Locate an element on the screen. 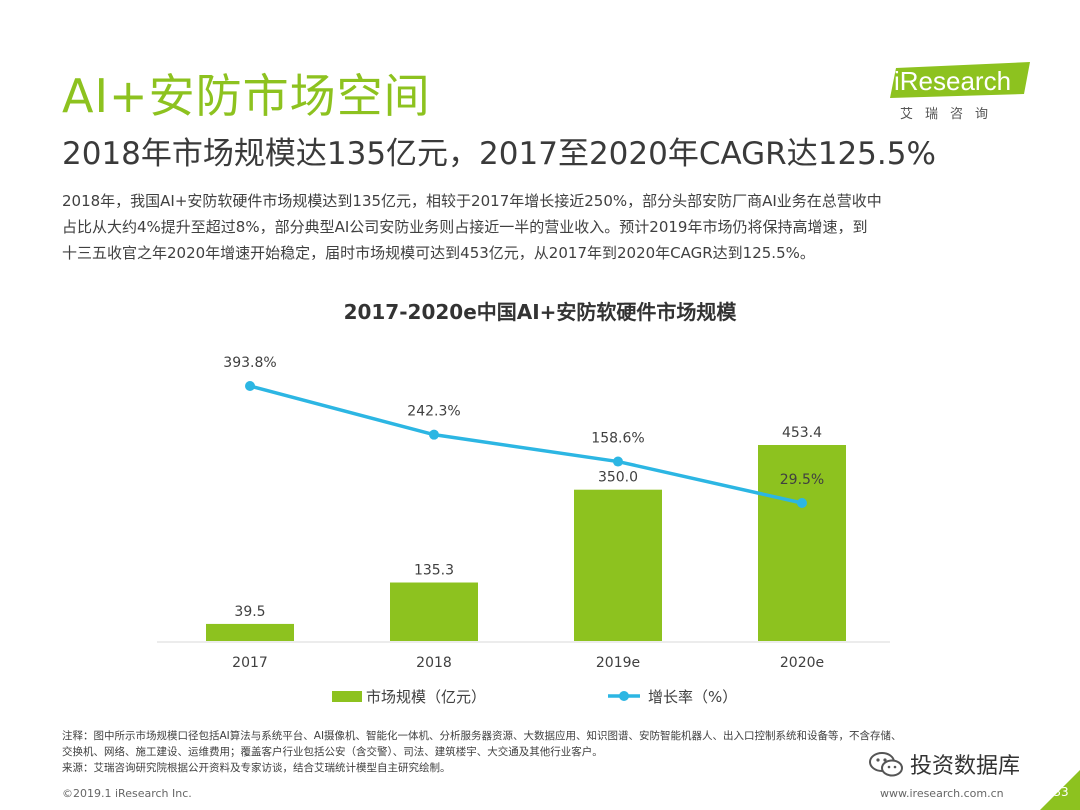 This screenshot has height=810, width=1080. legend-bar-label: 市场规模（亿元） is located at coordinates (426, 697).